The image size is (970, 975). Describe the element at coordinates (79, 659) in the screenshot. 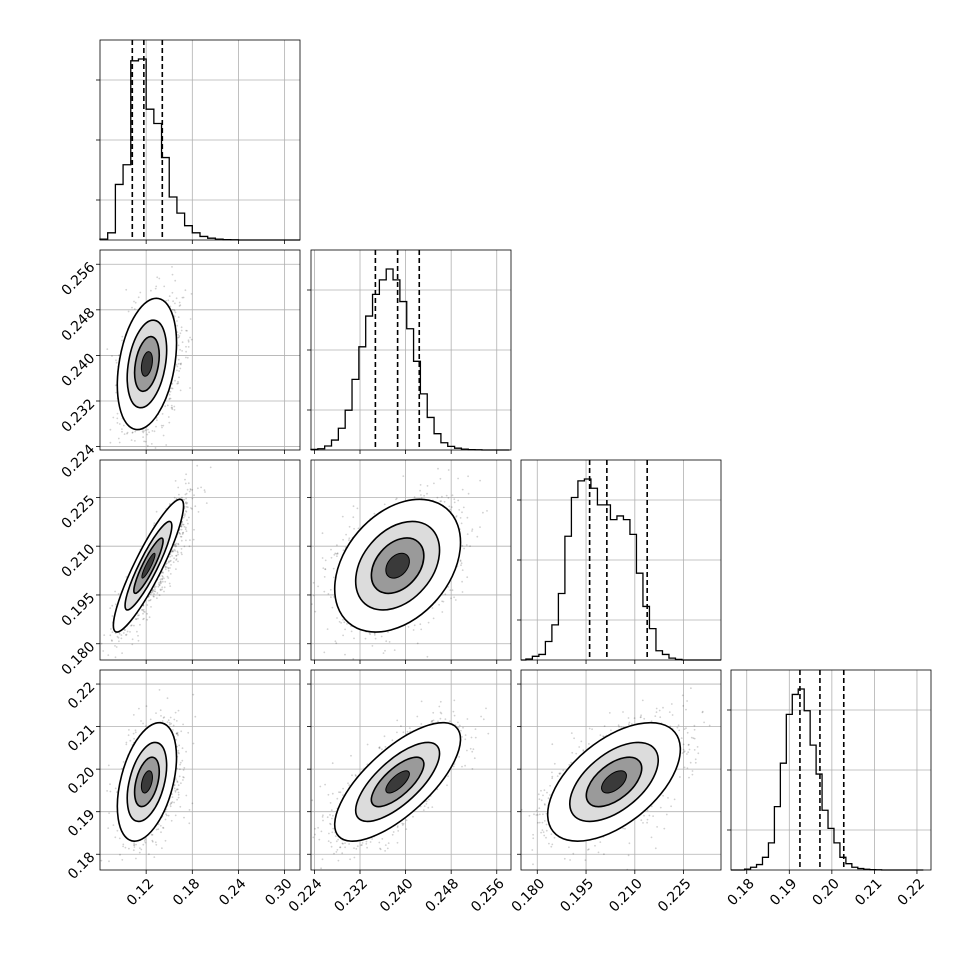

I see `y-tick-label: 0.180` at that location.